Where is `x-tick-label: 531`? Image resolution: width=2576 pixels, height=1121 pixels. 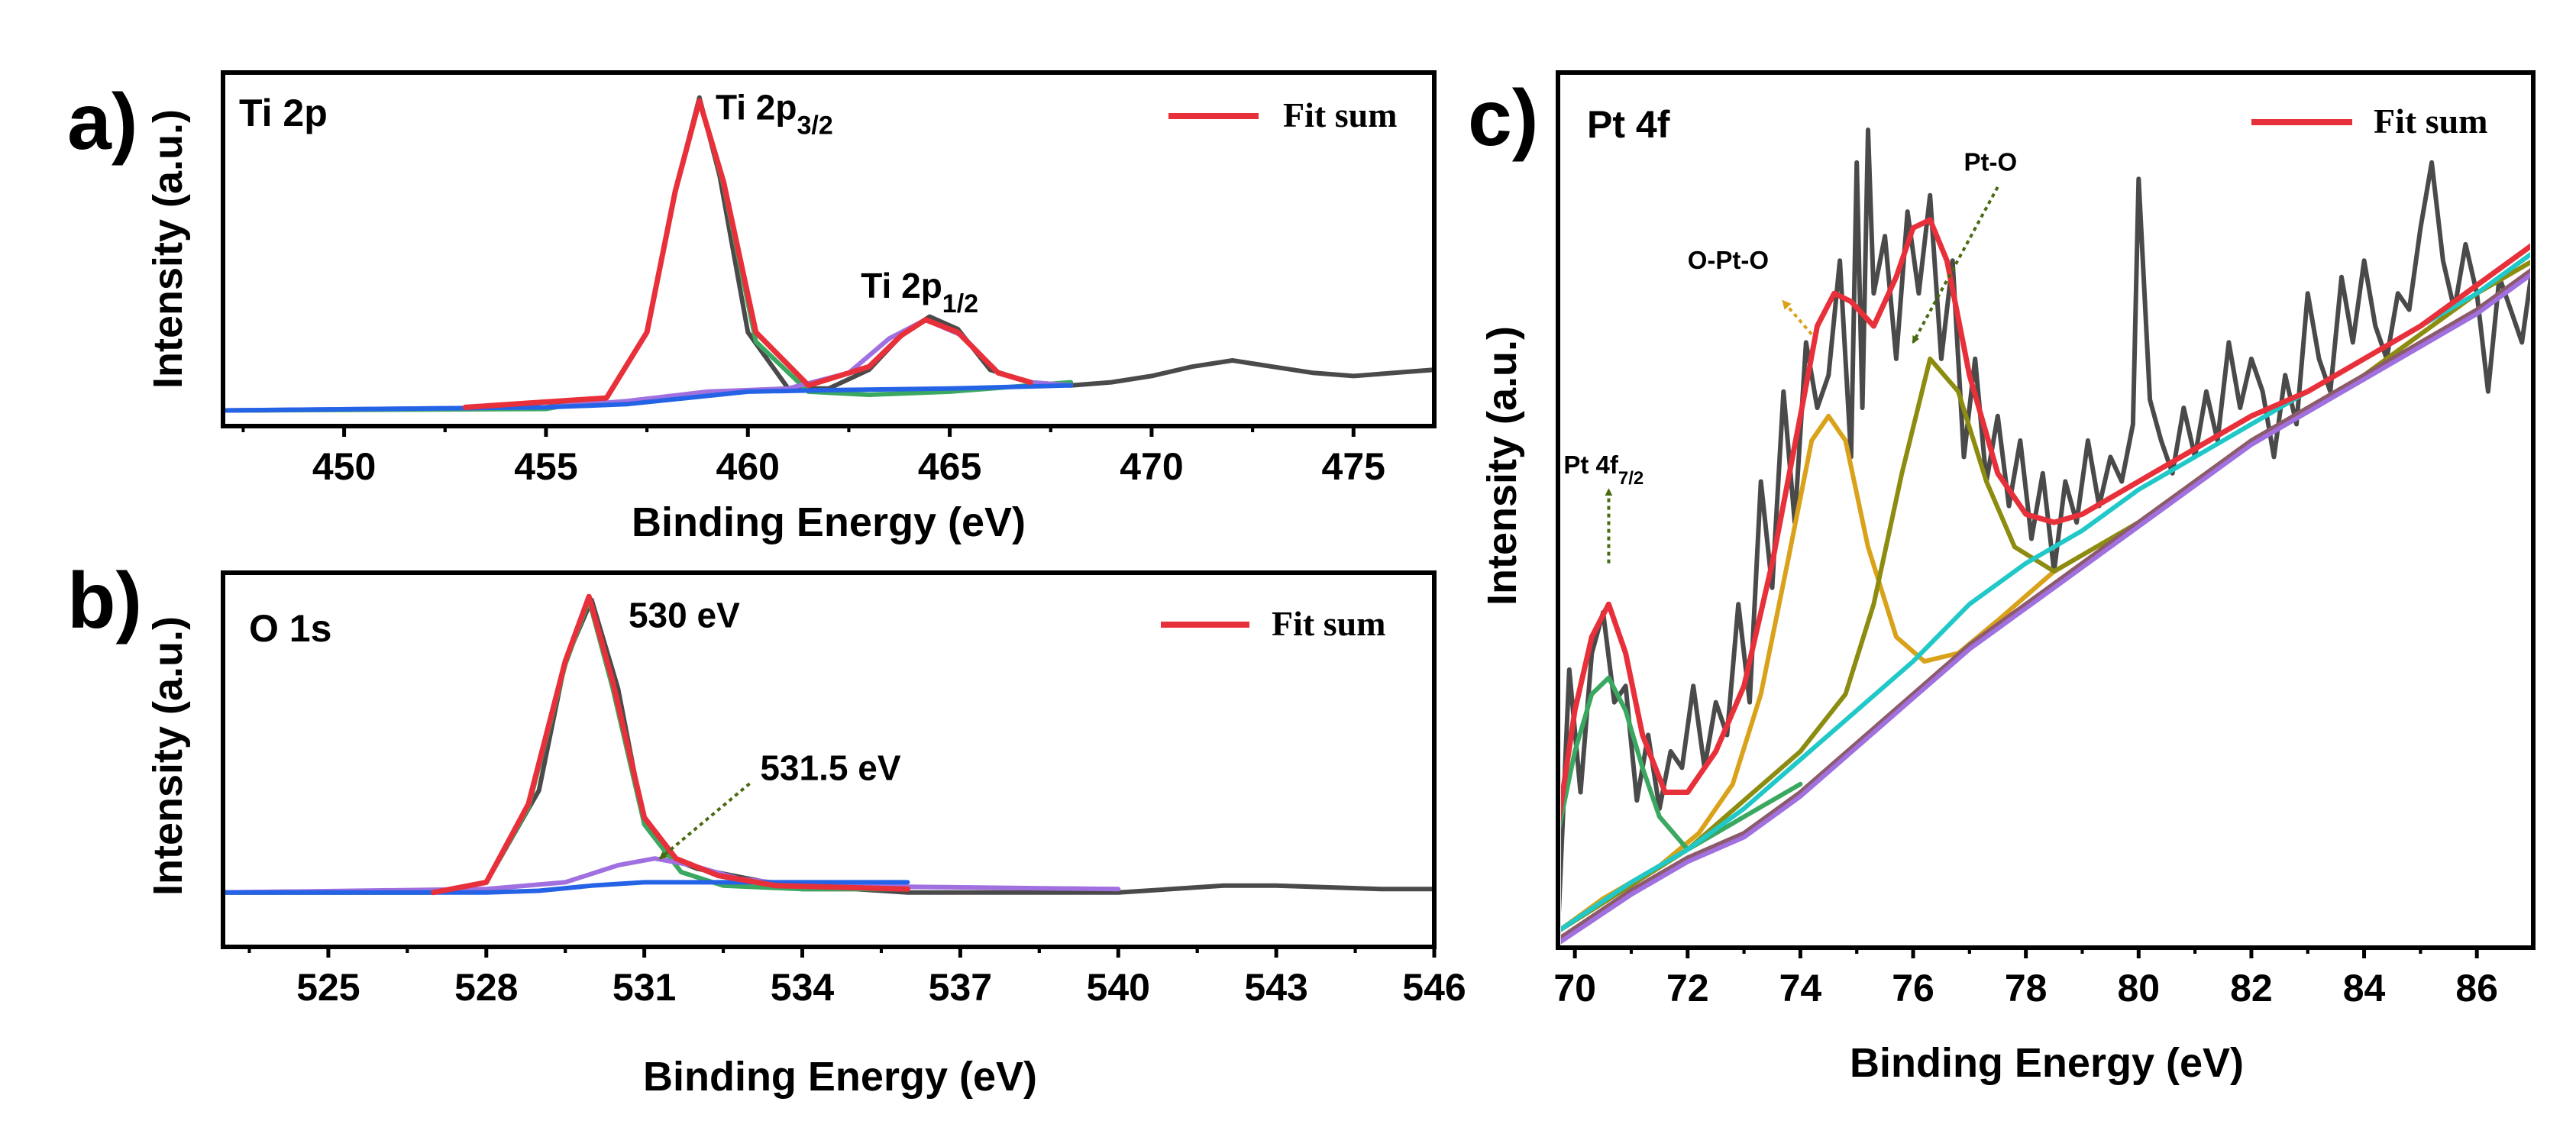
x-tick-label: 531 is located at coordinates (644, 987).